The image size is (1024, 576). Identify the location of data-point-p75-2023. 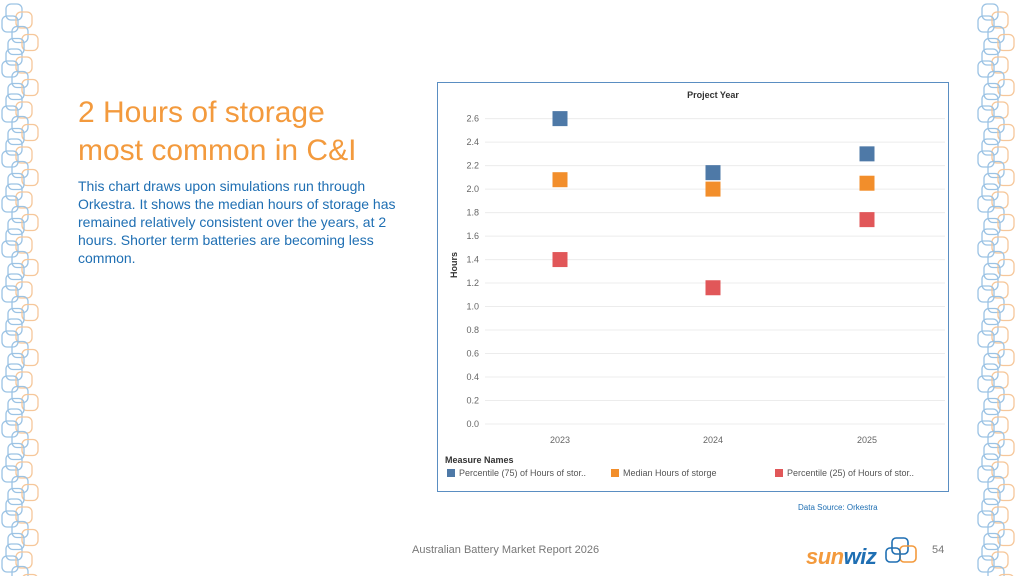
(560, 119).